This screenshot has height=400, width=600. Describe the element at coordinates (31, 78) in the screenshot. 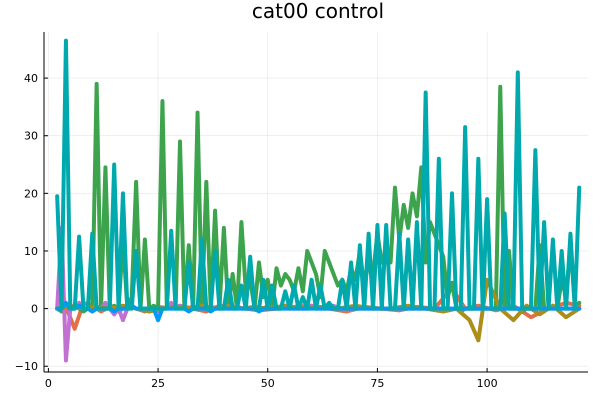

I see `y-tick-label: 40` at that location.